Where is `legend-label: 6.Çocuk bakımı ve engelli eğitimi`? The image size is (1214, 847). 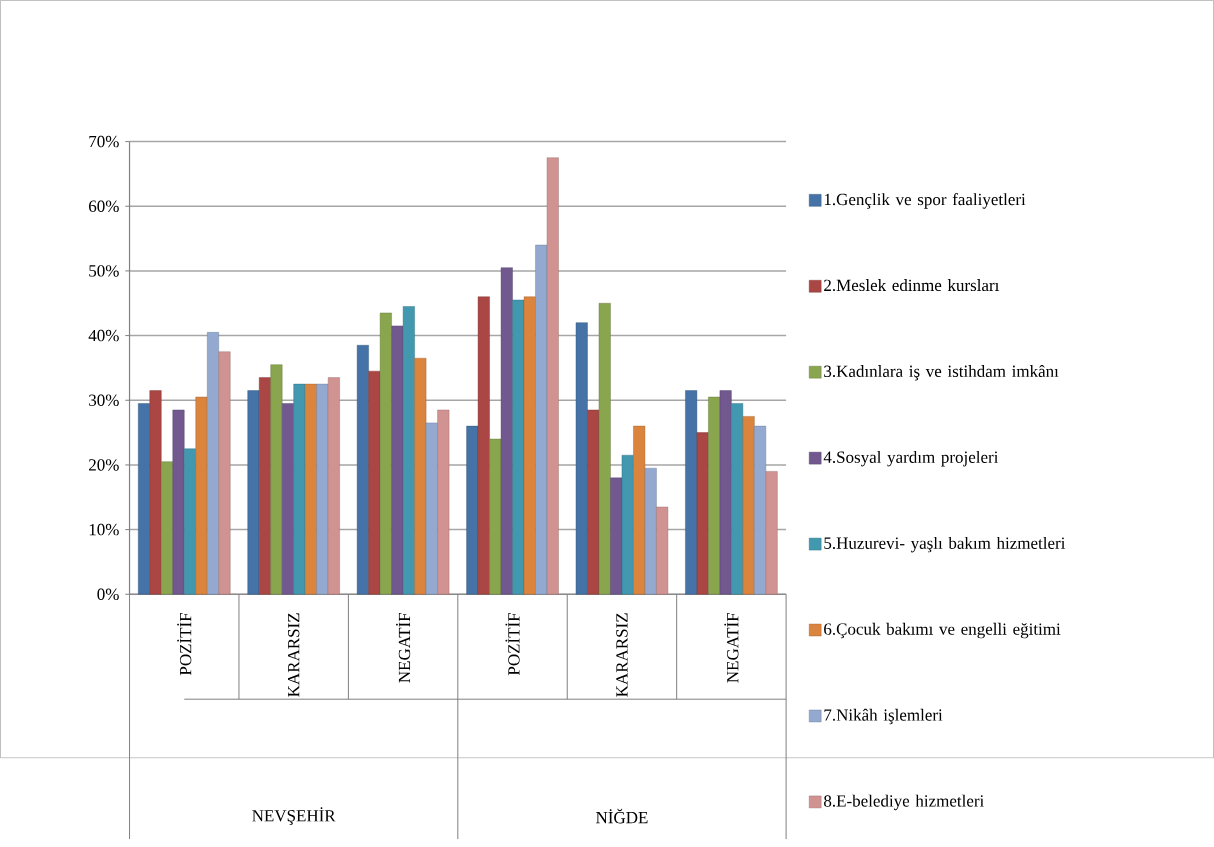 legend-label: 6.Çocuk bakımı ve engelli eğitimi is located at coordinates (942, 630).